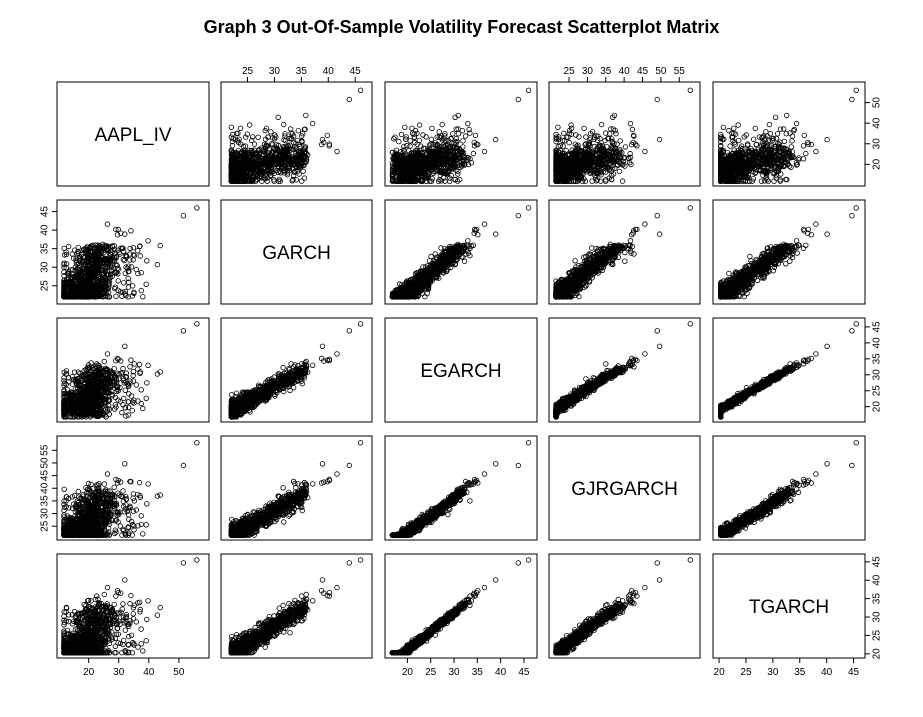 The width and height of the screenshot is (923, 717). I want to click on panel-AAPL_IV-vs-GJRGARCH, so click(624, 134).